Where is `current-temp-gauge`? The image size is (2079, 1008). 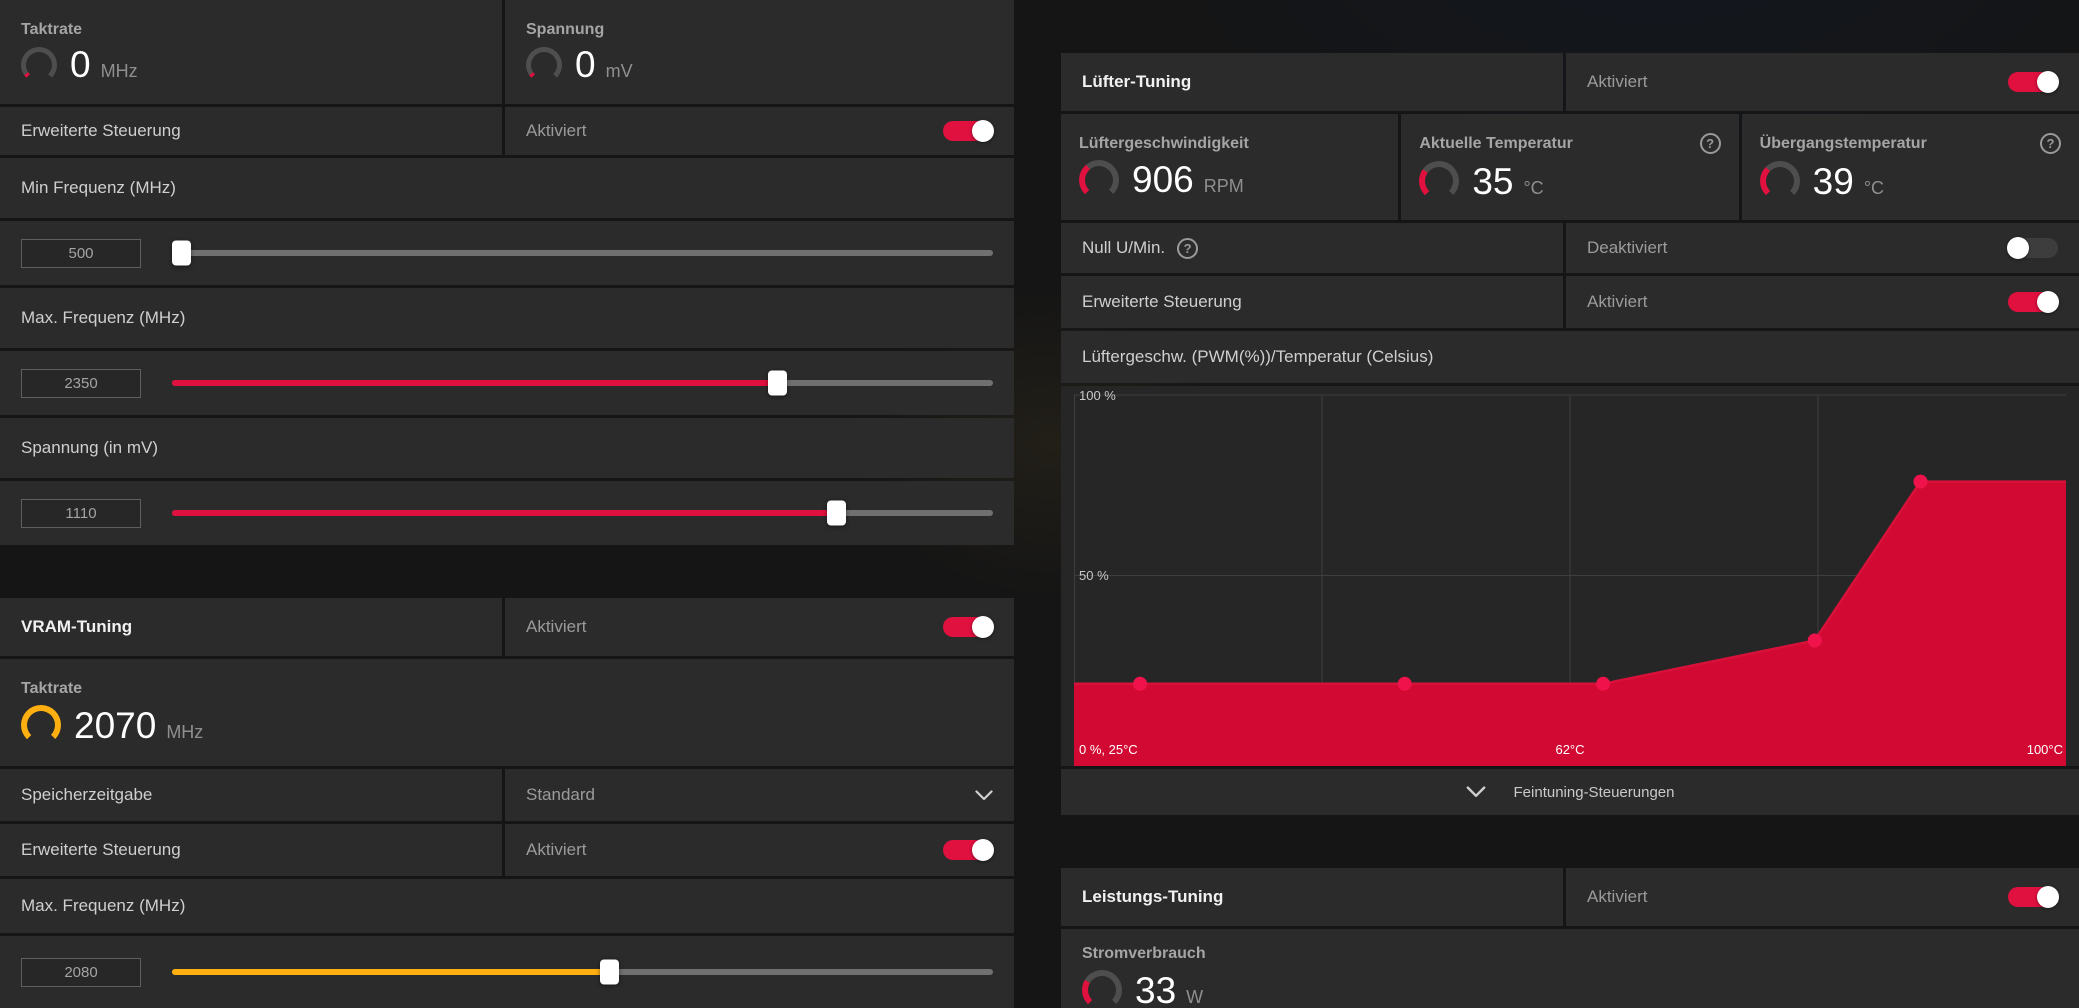 current-temp-gauge is located at coordinates (1439, 181).